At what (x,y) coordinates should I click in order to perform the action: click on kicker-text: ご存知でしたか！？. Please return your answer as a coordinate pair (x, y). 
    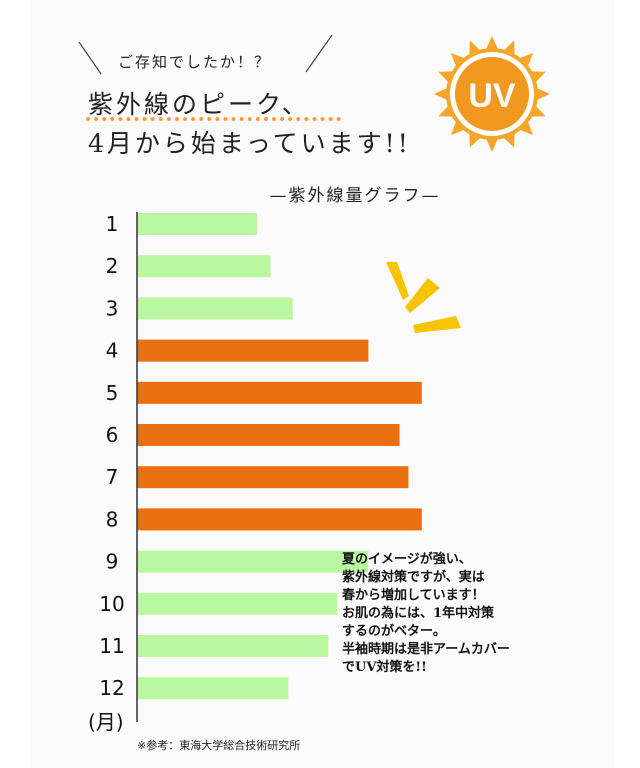
    Looking at the image, I should click on (195, 62).